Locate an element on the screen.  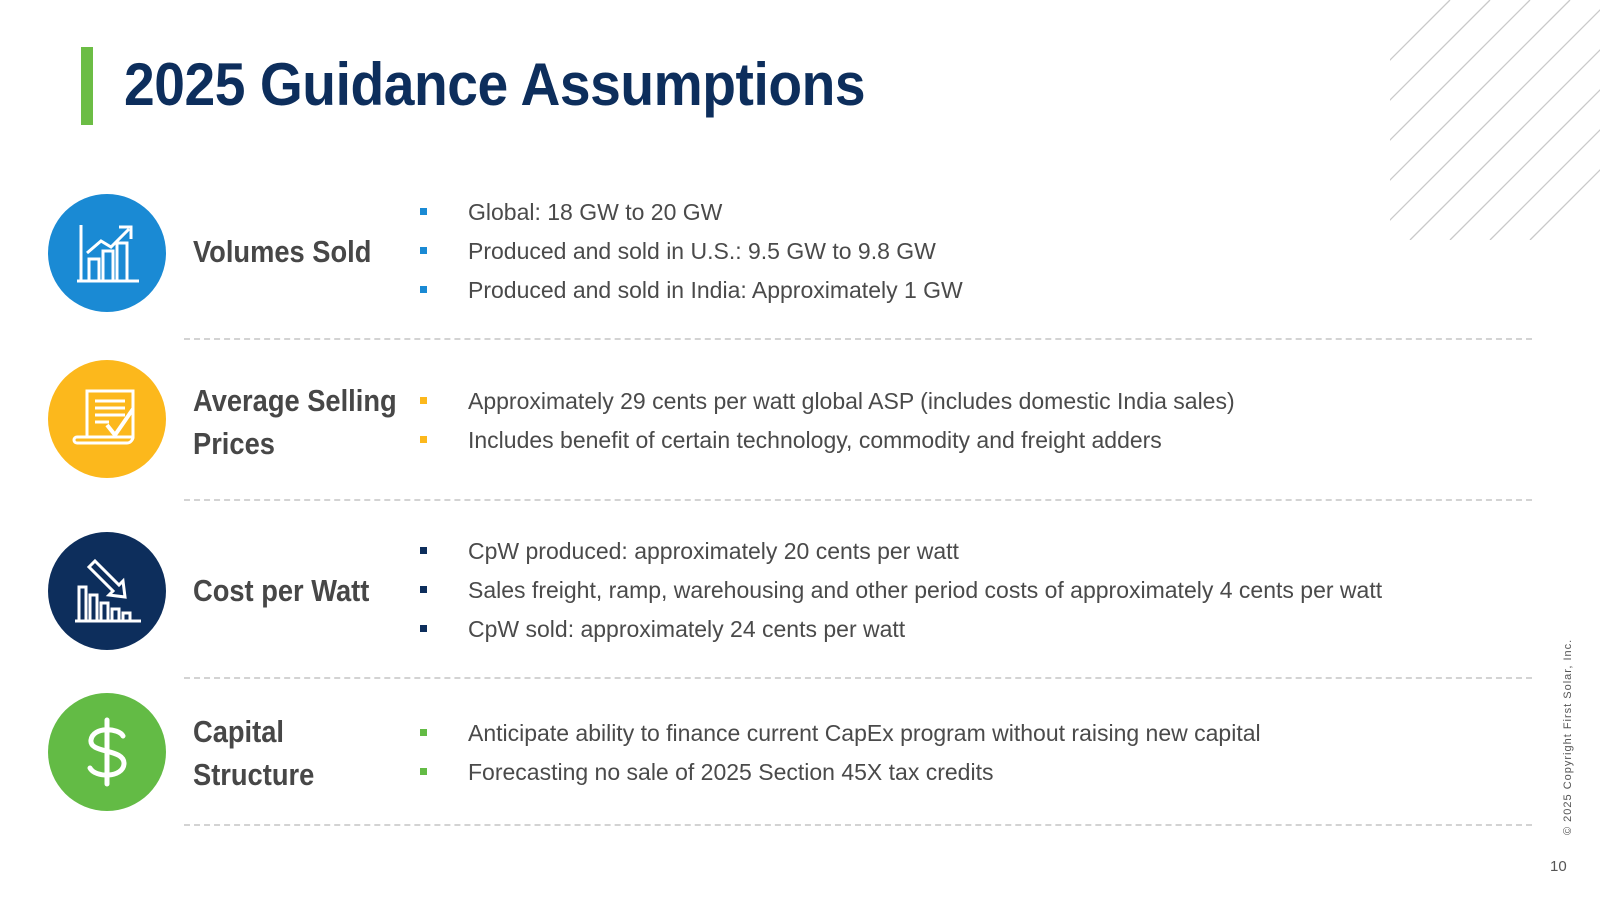
category-label-capital-structure: Capital Structure is located at coordinates (254, 753).